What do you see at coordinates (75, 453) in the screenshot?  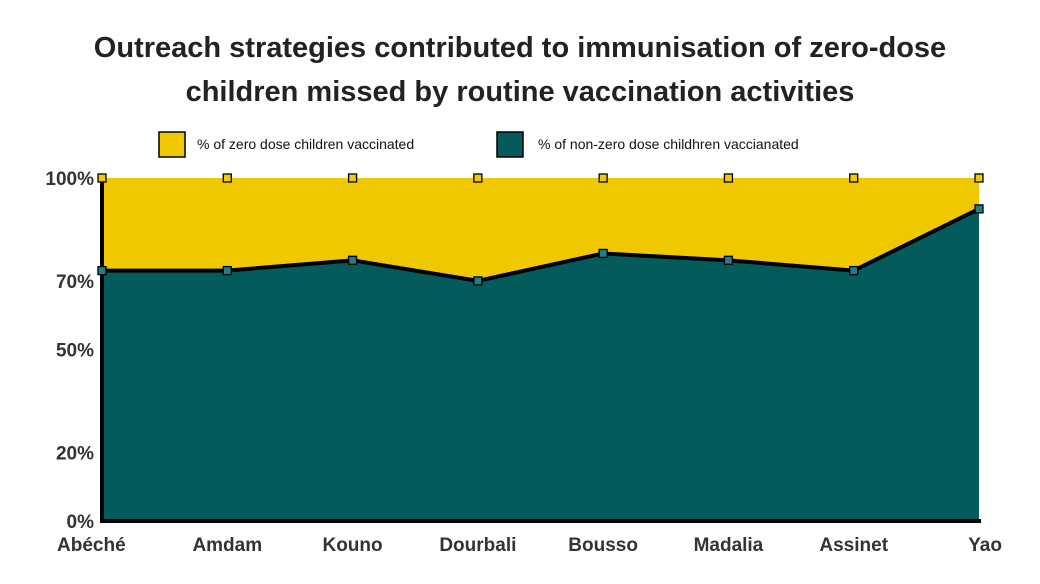 I see `y-tick-label: 20%` at bounding box center [75, 453].